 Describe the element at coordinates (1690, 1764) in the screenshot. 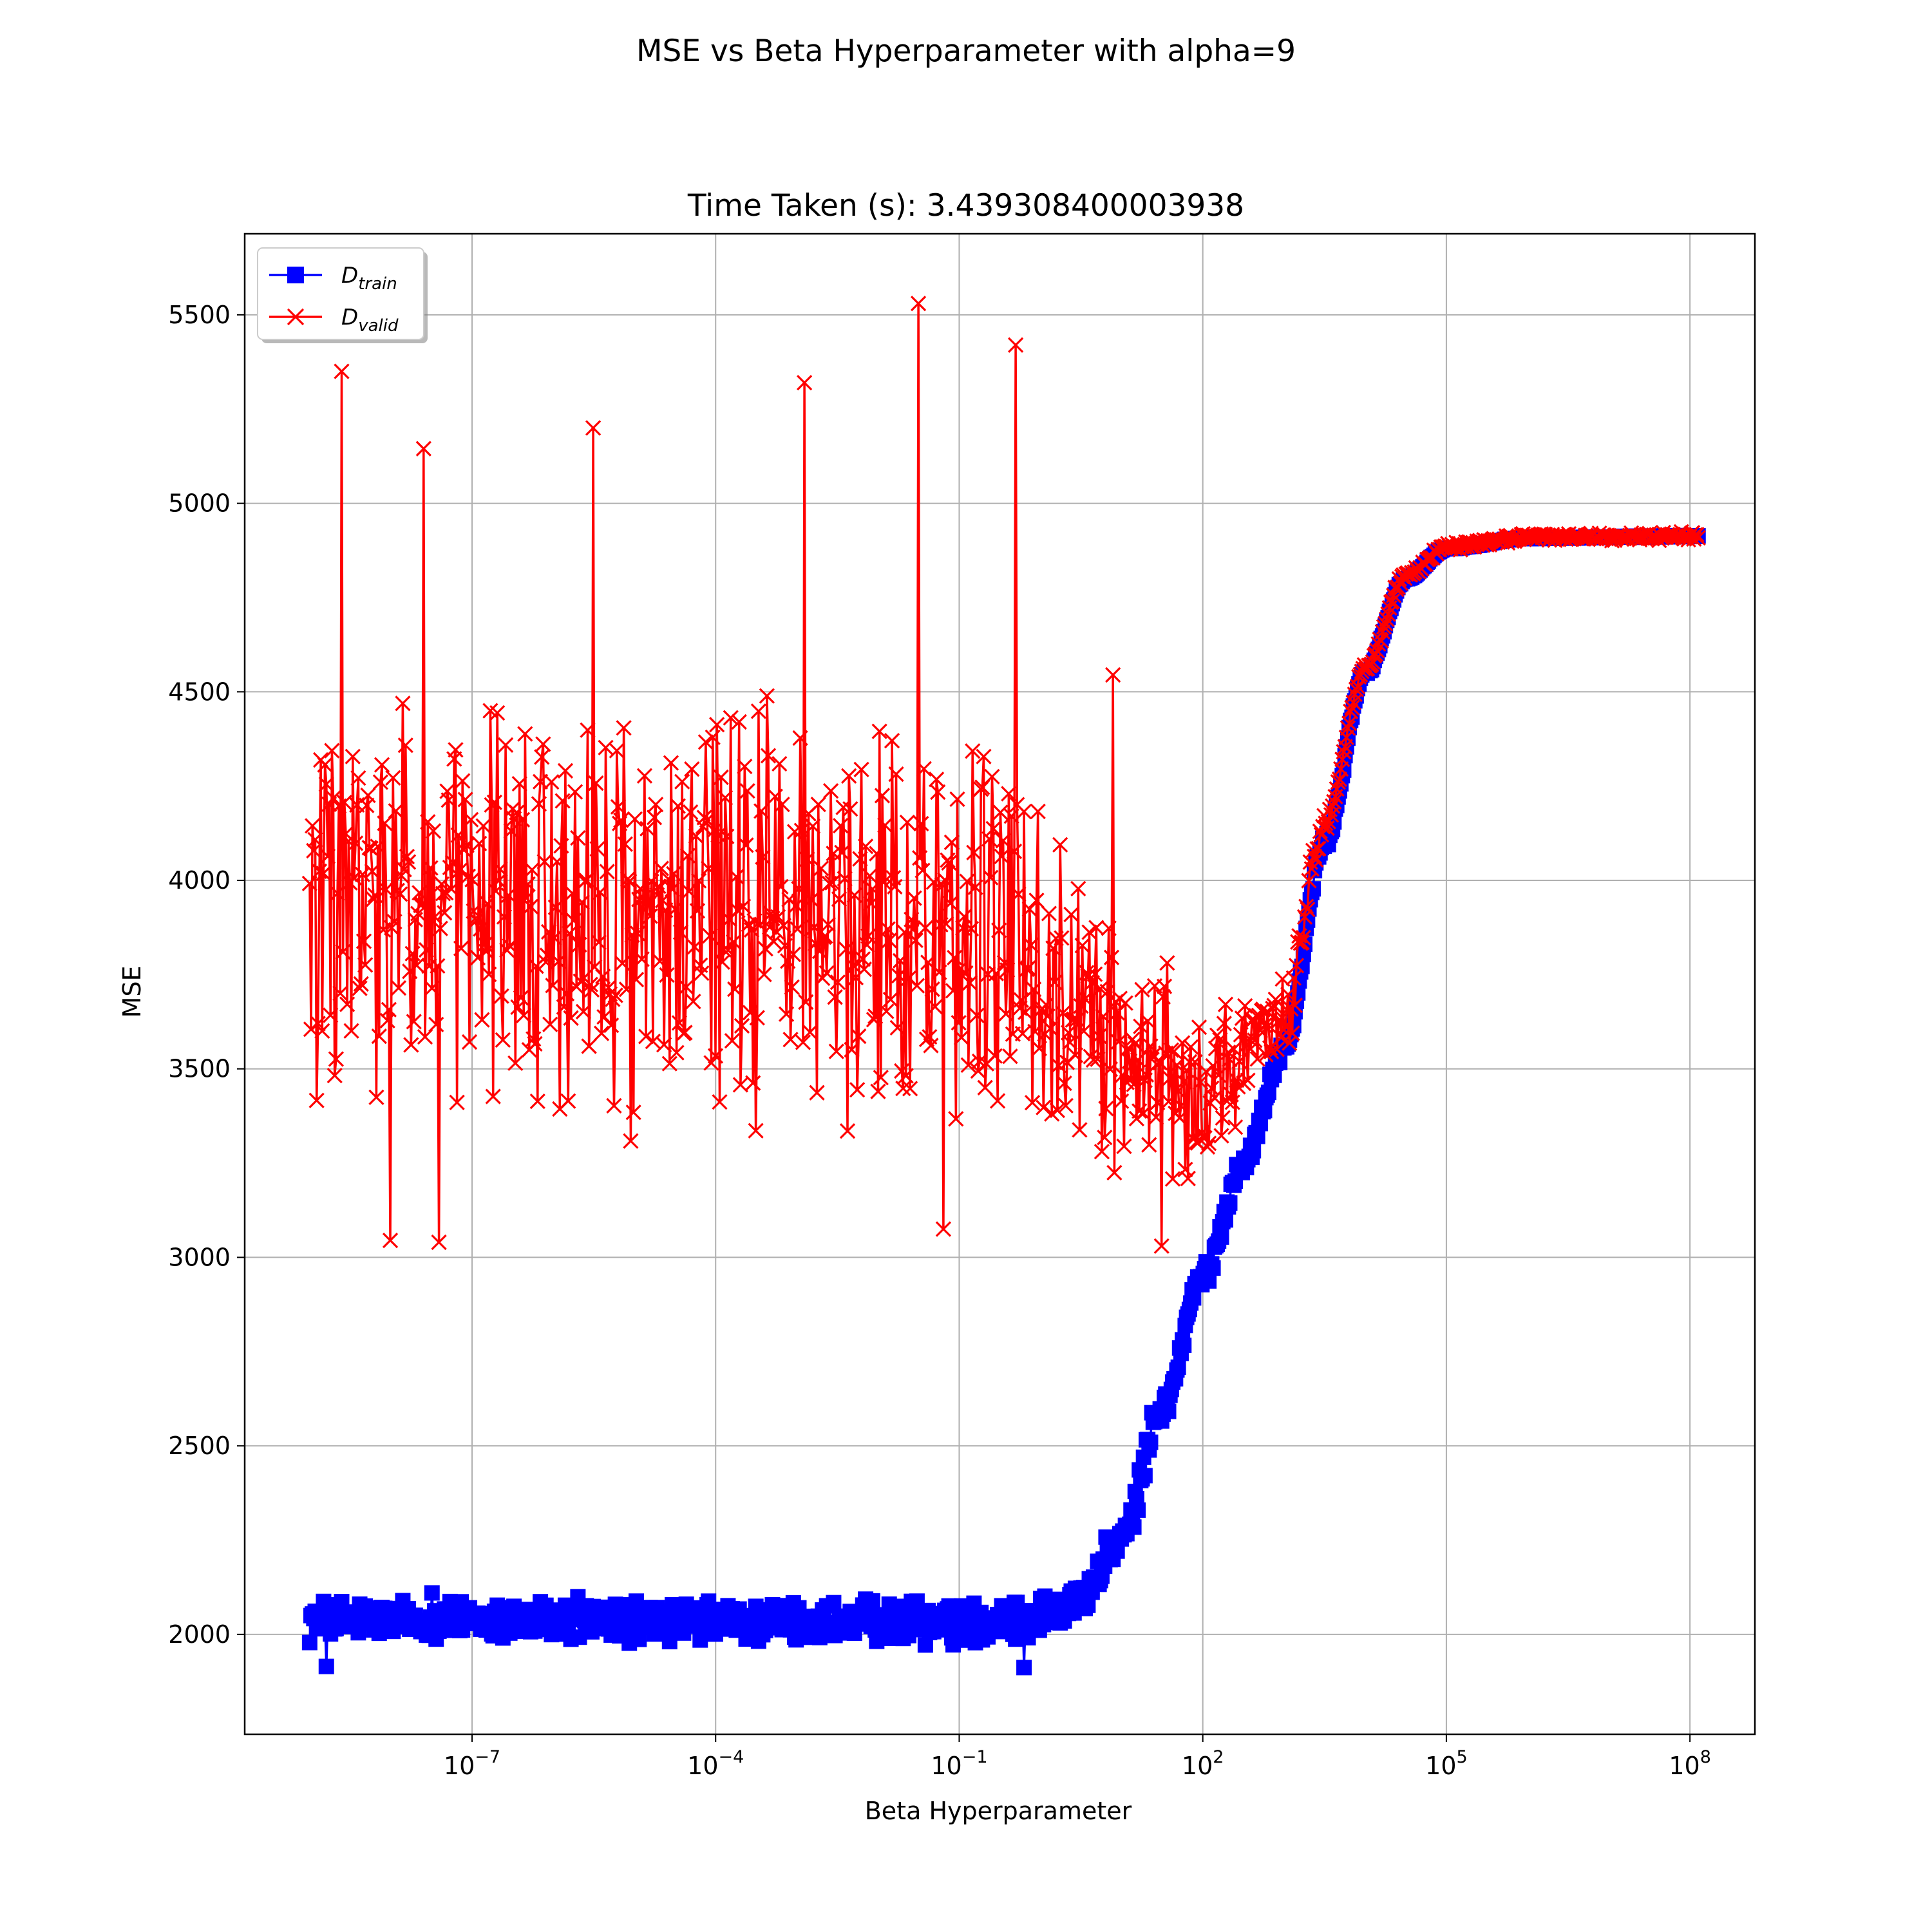

I see `x-tick-label: 10⁸` at that location.